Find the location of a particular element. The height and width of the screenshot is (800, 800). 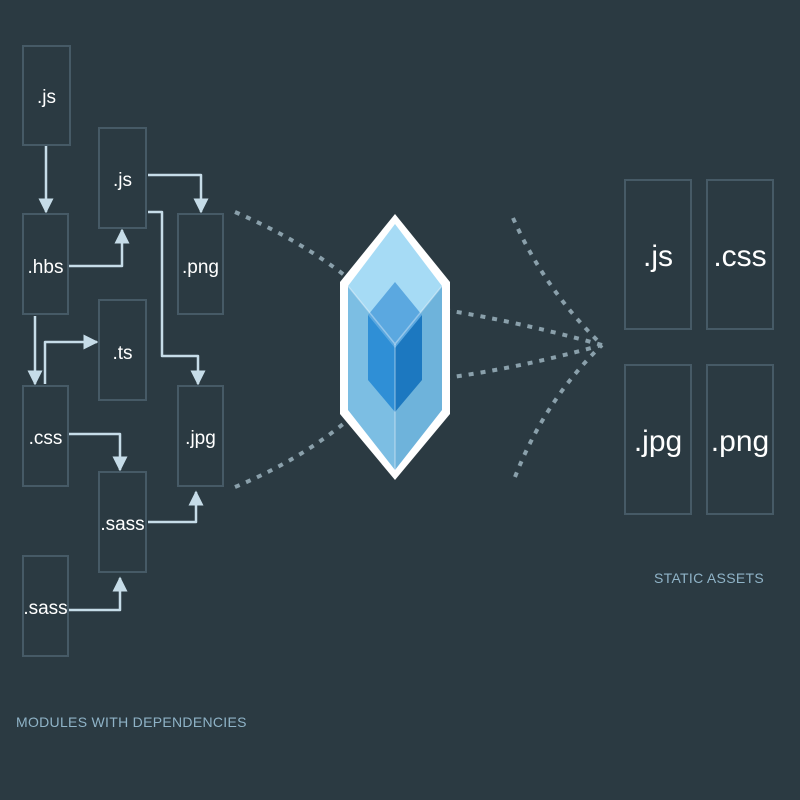

asset-js: .js is located at coordinates (658, 254).